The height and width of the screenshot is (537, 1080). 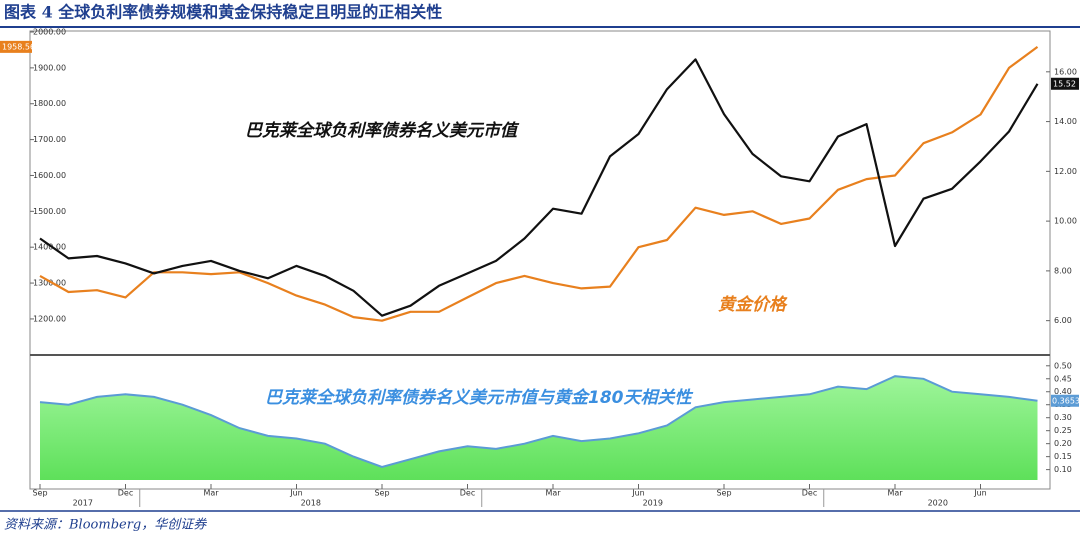 I want to click on y-tick-label: 0.45, so click(x=1063, y=378).